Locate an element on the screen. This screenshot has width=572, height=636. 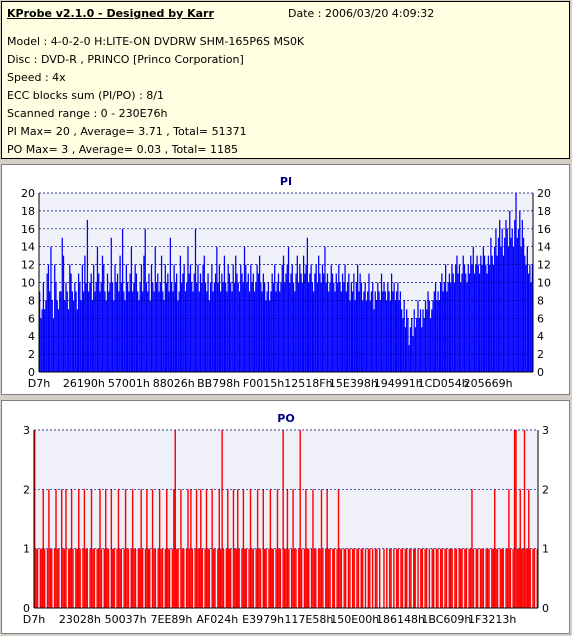
pi-ytick-right: 6 is located at coordinates (540, 318).